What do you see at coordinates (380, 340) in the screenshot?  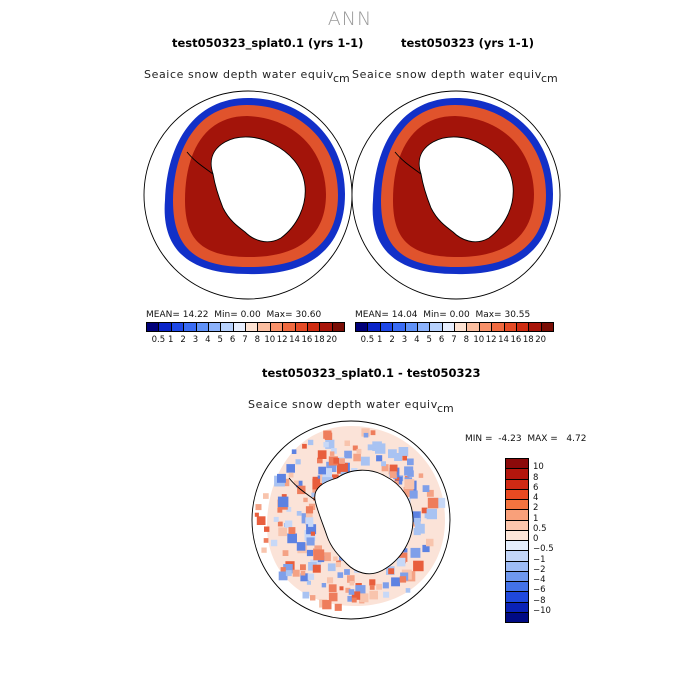 I see `panel-2-colorbar-tick-label: 1` at bounding box center [380, 340].